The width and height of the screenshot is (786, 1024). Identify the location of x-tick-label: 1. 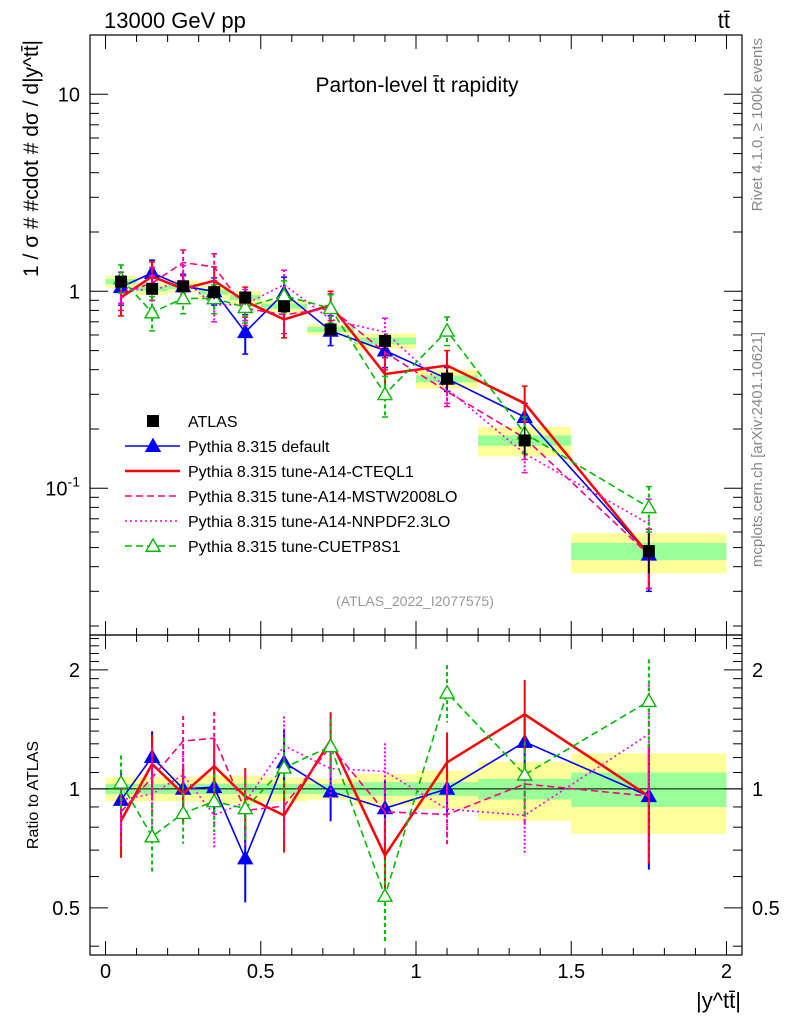
(415, 972).